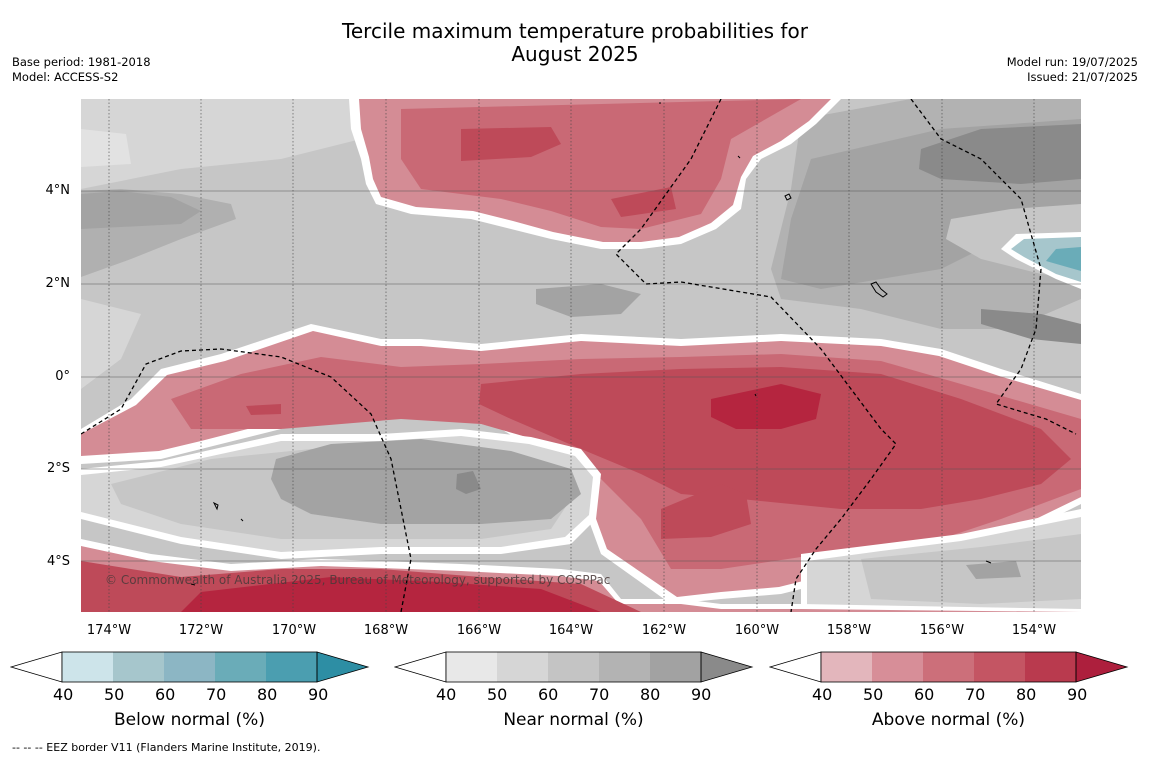 Image resolution: width=1150 pixels, height=758 pixels. What do you see at coordinates (263, 409) in the screenshot?
I see `above-normal-70-patch-west` at bounding box center [263, 409].